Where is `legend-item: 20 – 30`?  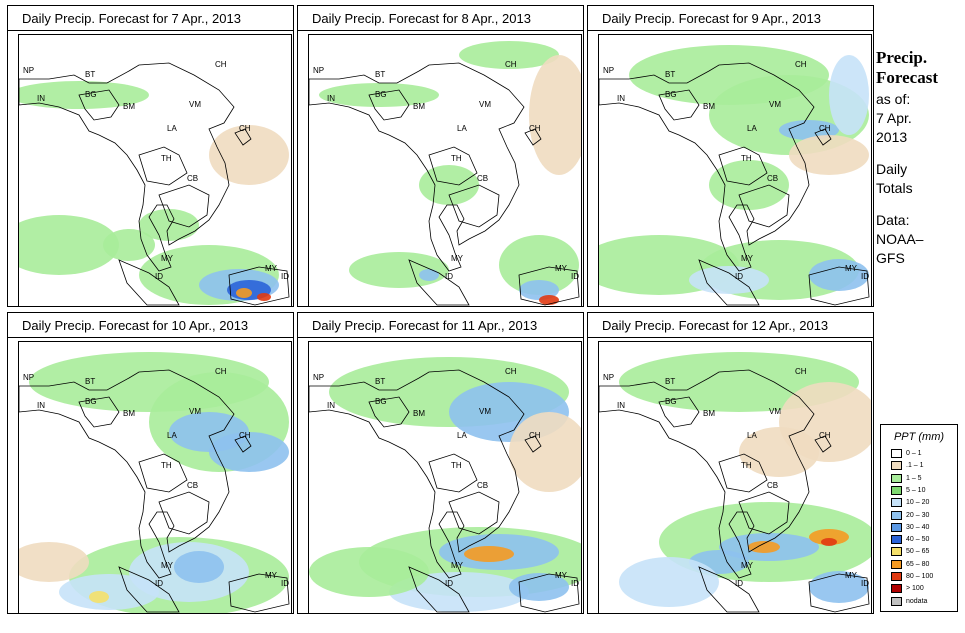
legend-item: 20 – 30 is located at coordinates (922, 515).